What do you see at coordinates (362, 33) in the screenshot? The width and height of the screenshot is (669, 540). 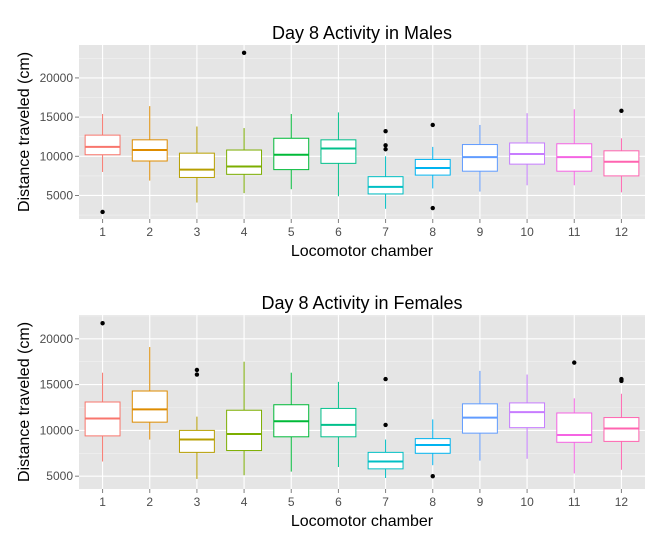 I see `chart-title: Day 8 Activity in Males` at bounding box center [362, 33].